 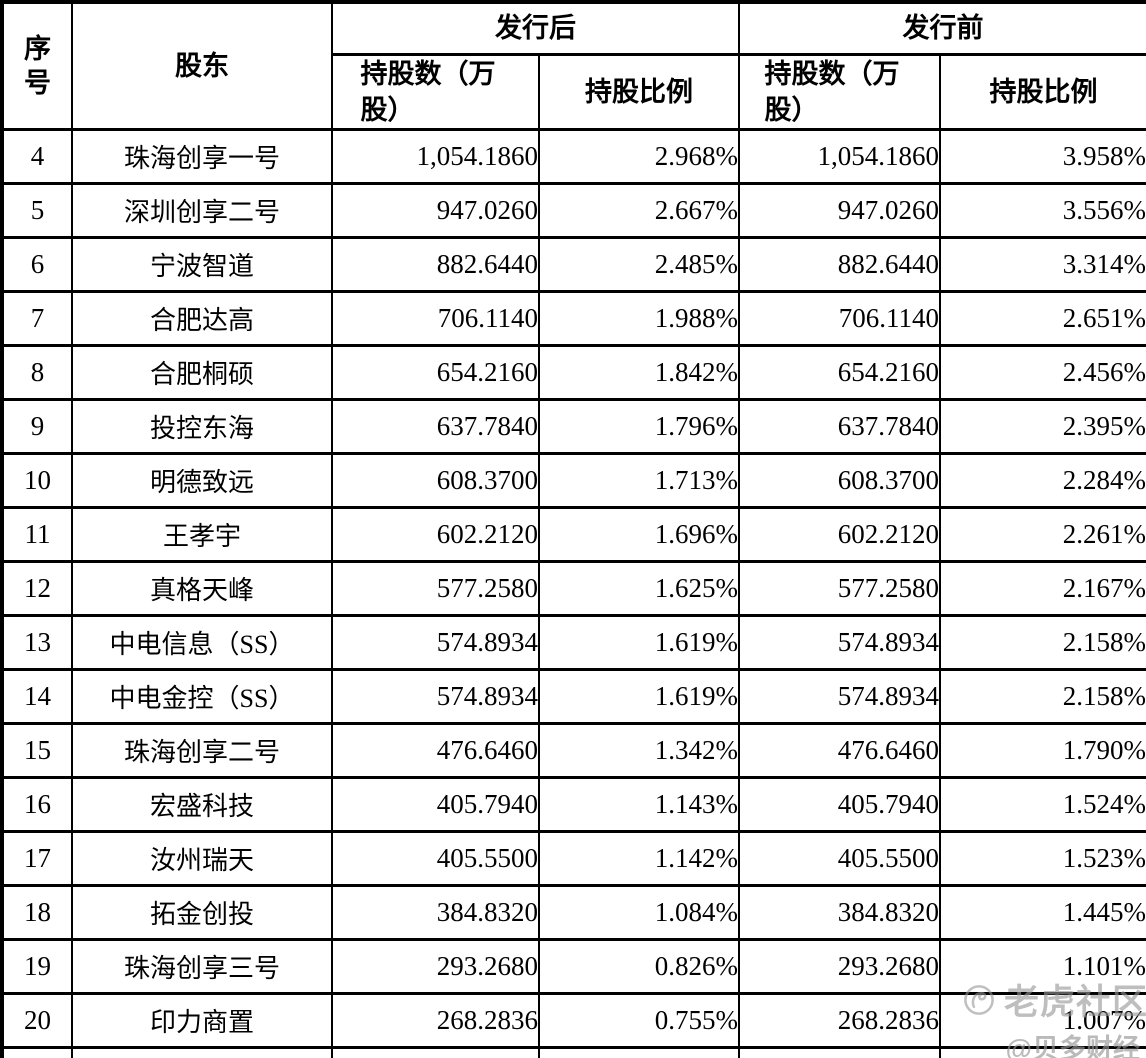 I want to click on pre-issue-ratio-cell: 1.445%, so click(x=1042, y=912).